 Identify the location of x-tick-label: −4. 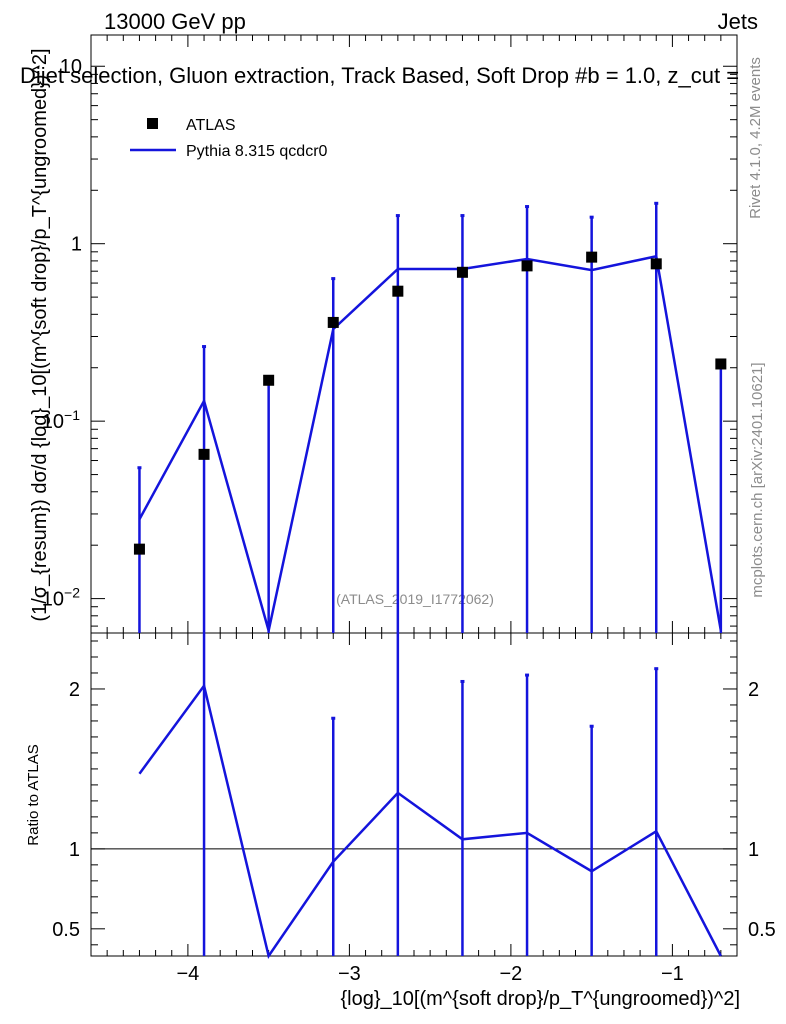
(187, 974).